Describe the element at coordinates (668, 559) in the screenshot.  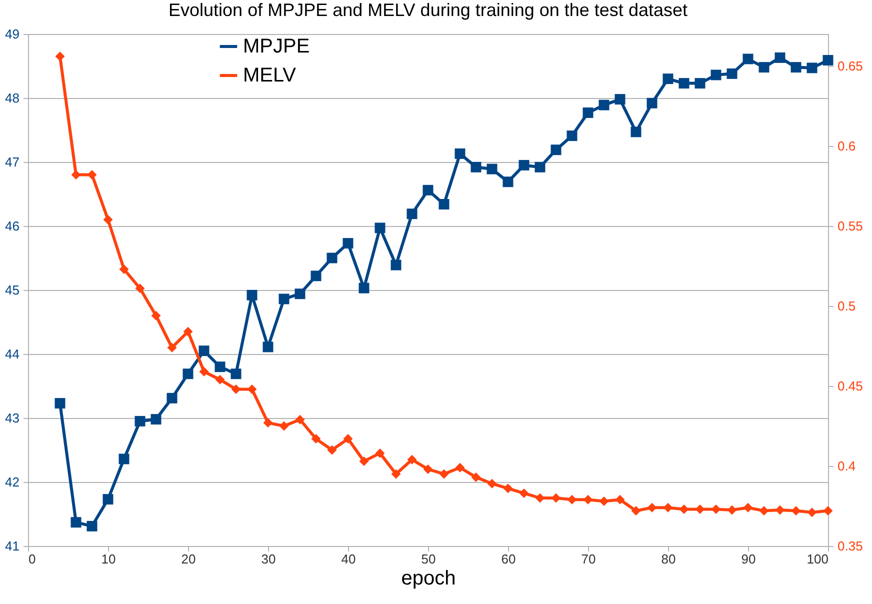
I see `x-tick-label: 80` at that location.